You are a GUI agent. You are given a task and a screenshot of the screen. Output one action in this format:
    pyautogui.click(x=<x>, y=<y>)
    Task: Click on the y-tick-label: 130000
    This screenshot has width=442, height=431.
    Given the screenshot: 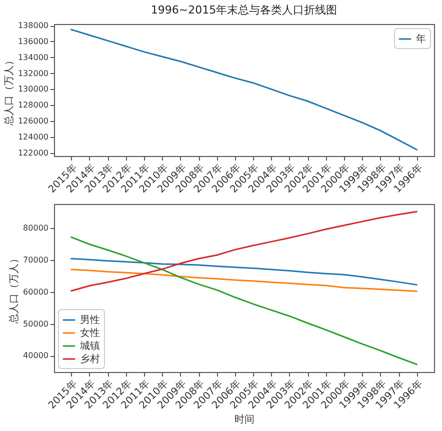 What is the action you would take?
    pyautogui.click(x=33, y=89)
    